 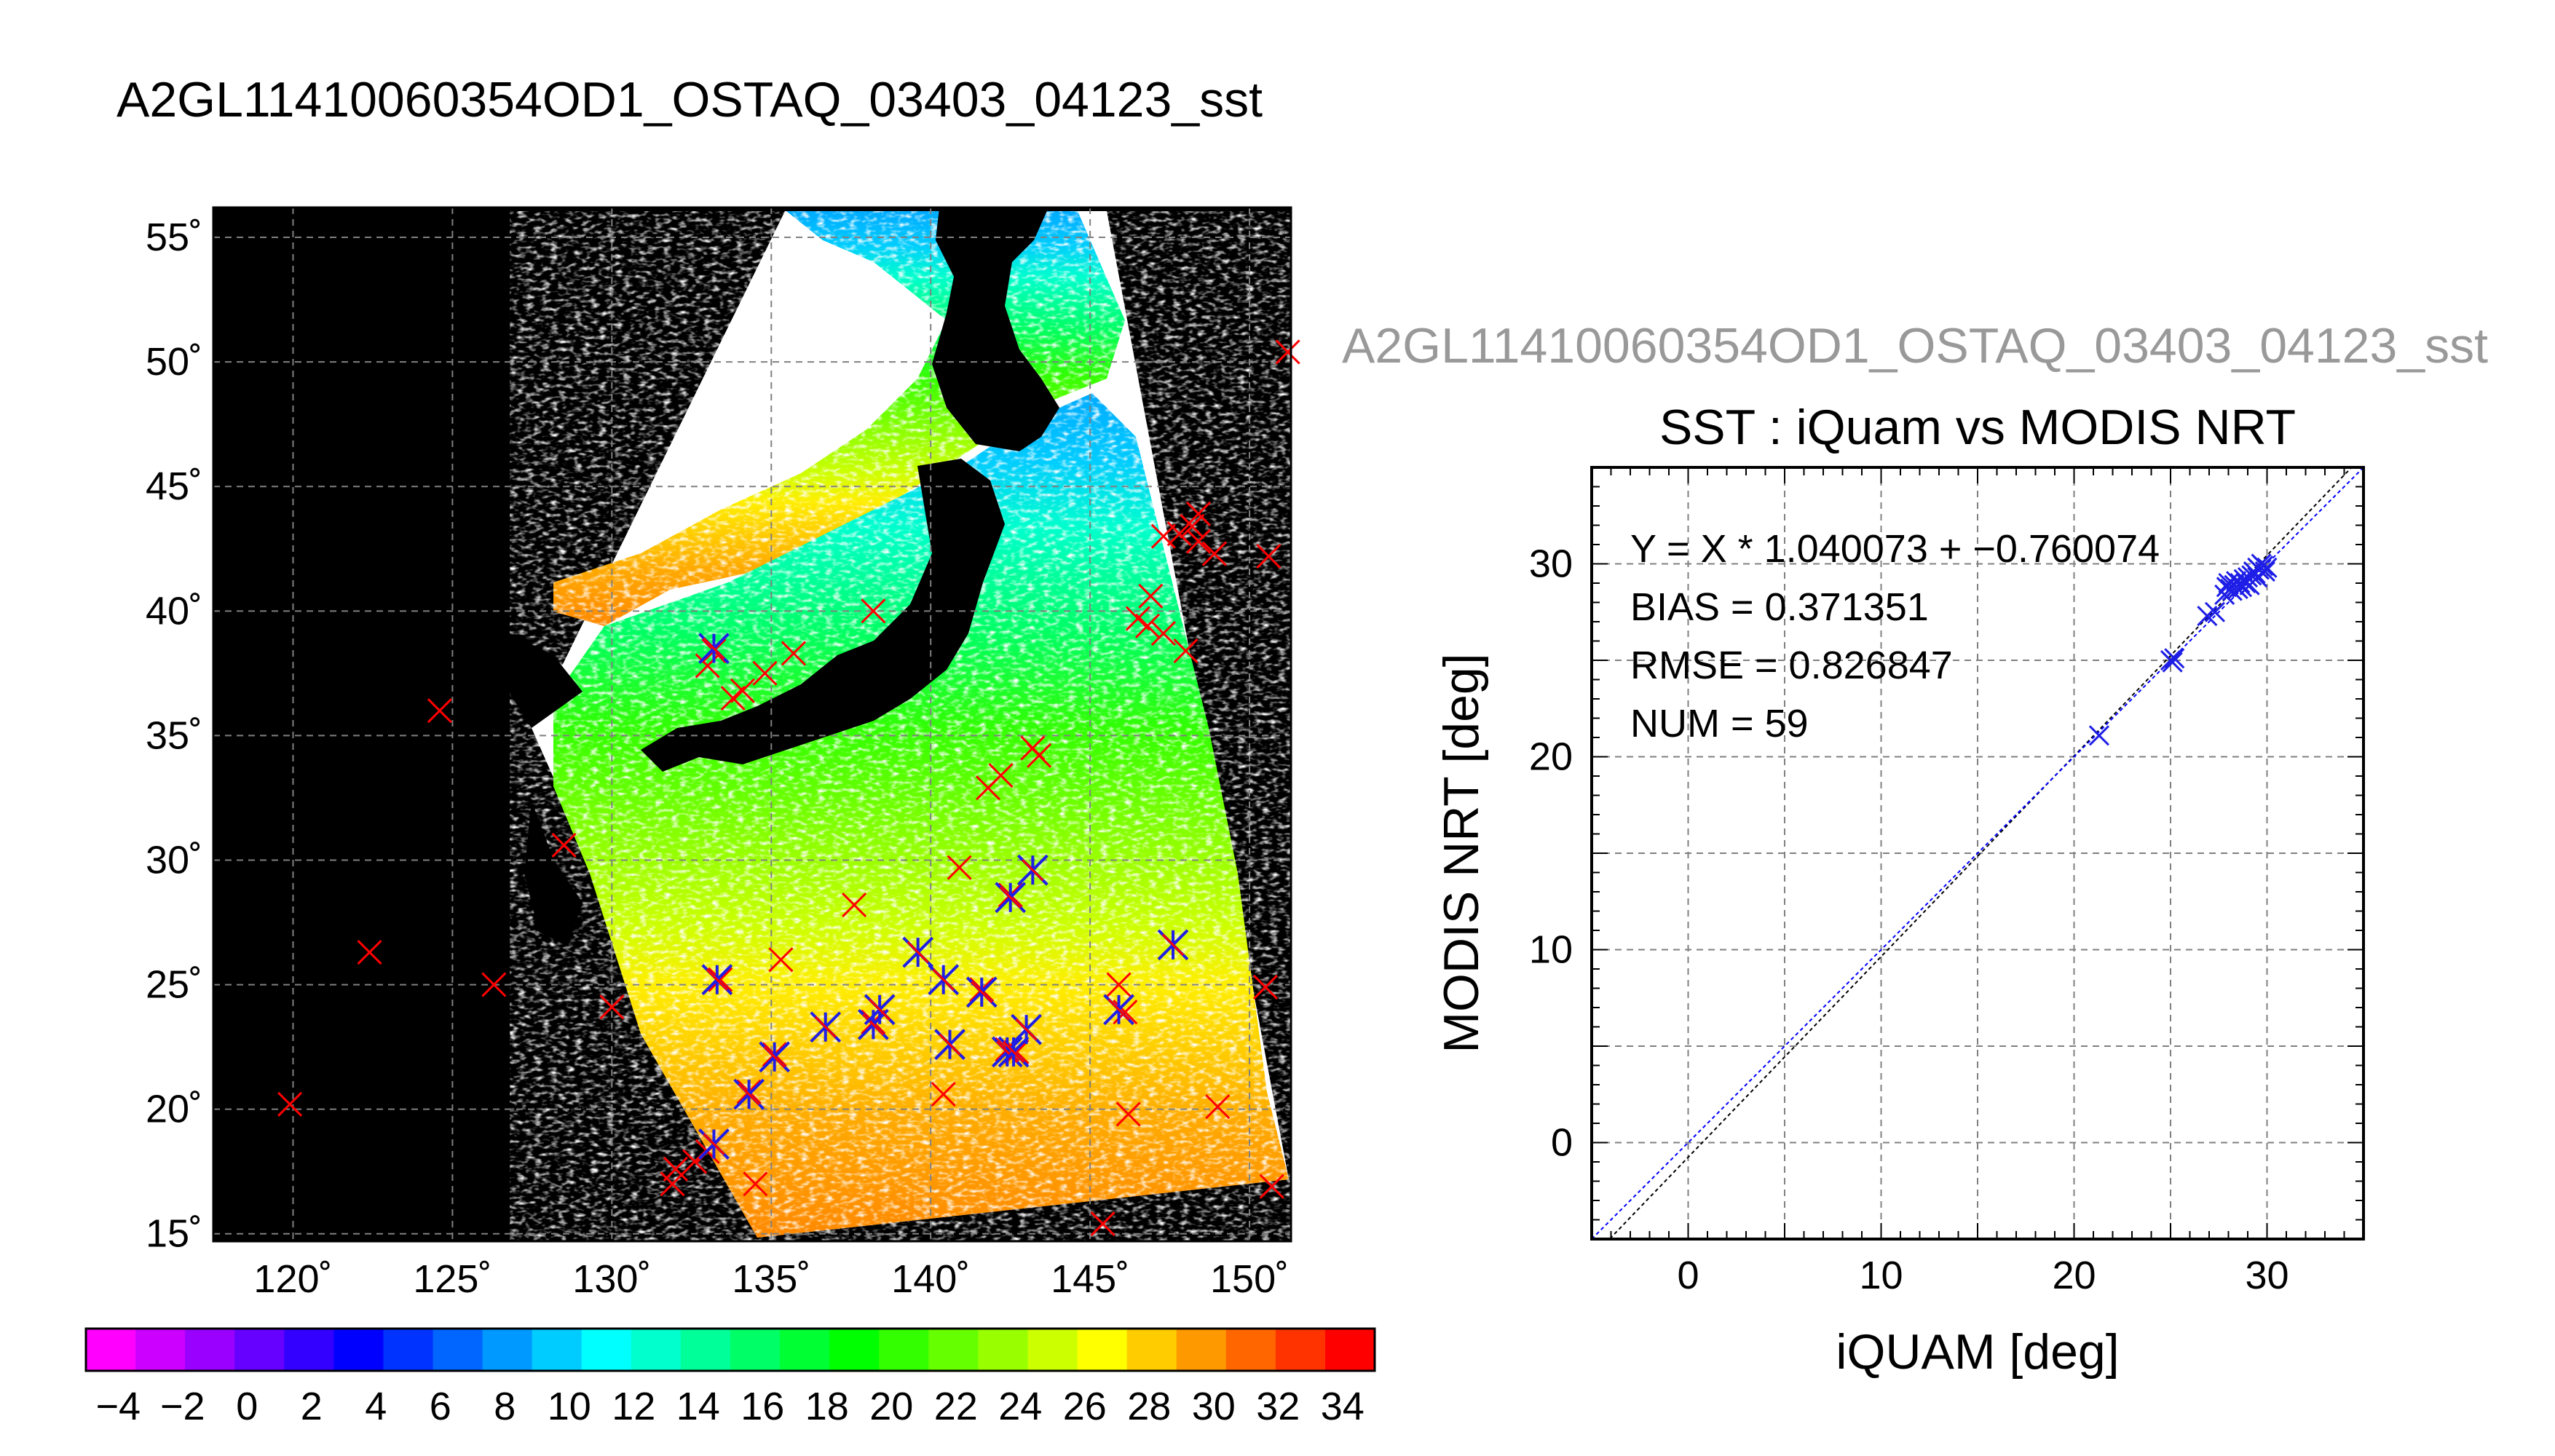 I want to click on map-y-tick-label: 15˚, so click(x=174, y=1234).